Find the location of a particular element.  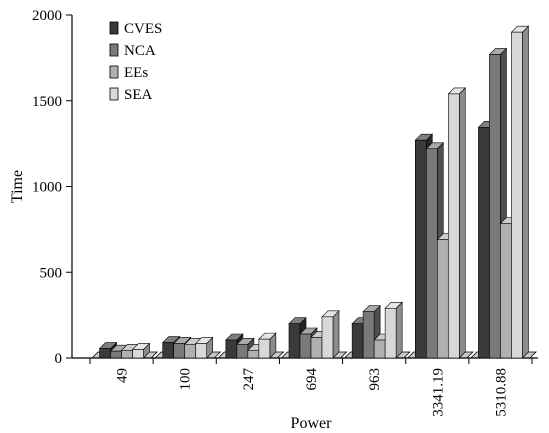

y-tick-label: 500 is located at coordinates (51, 273).